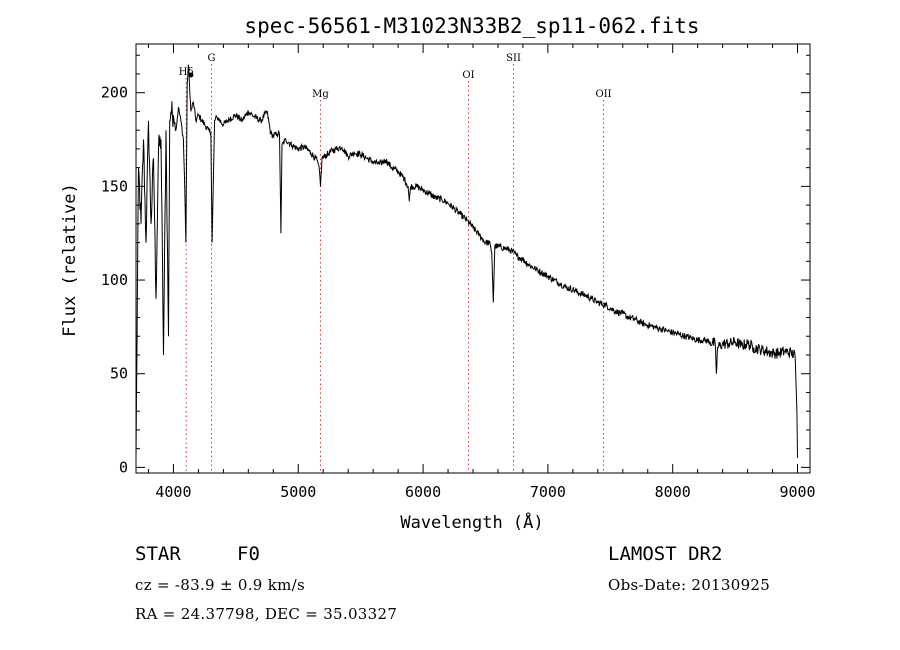  What do you see at coordinates (191, 75) in the screenshot?
I see `peak-marker-dot` at bounding box center [191, 75].